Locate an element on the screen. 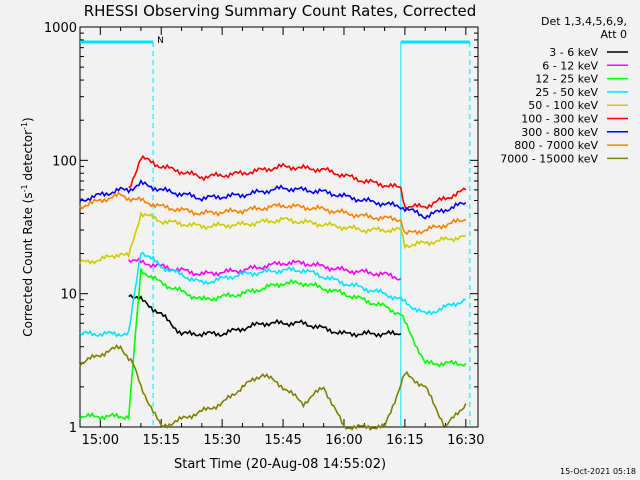  timestamp: 15-Oct-2021 05:18 is located at coordinates (598, 471).